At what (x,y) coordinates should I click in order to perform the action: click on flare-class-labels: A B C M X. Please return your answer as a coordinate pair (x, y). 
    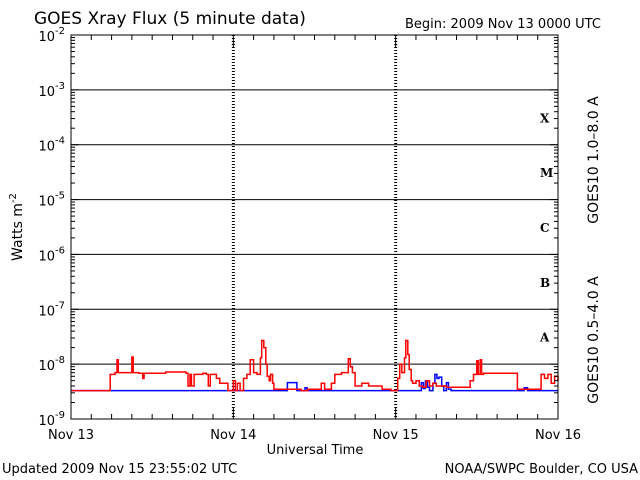
    Looking at the image, I should click on (546, 227).